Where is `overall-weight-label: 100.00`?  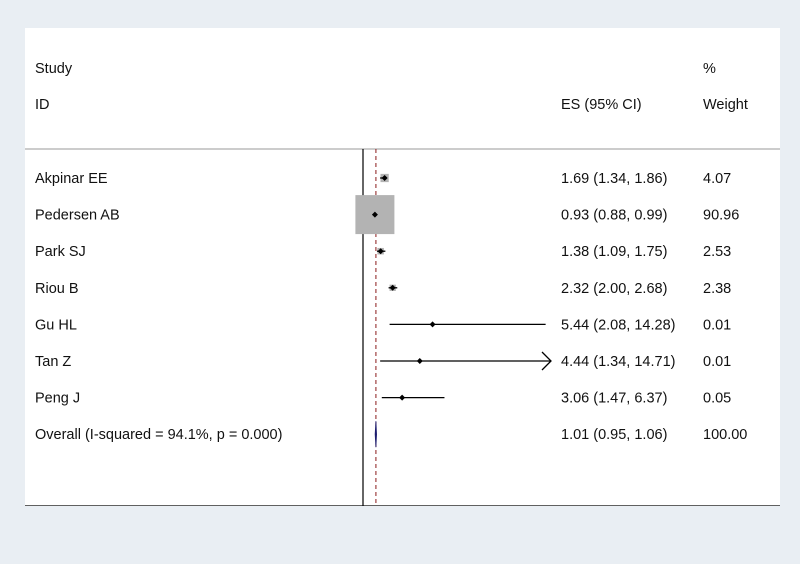 overall-weight-label: 100.00 is located at coordinates (725, 435).